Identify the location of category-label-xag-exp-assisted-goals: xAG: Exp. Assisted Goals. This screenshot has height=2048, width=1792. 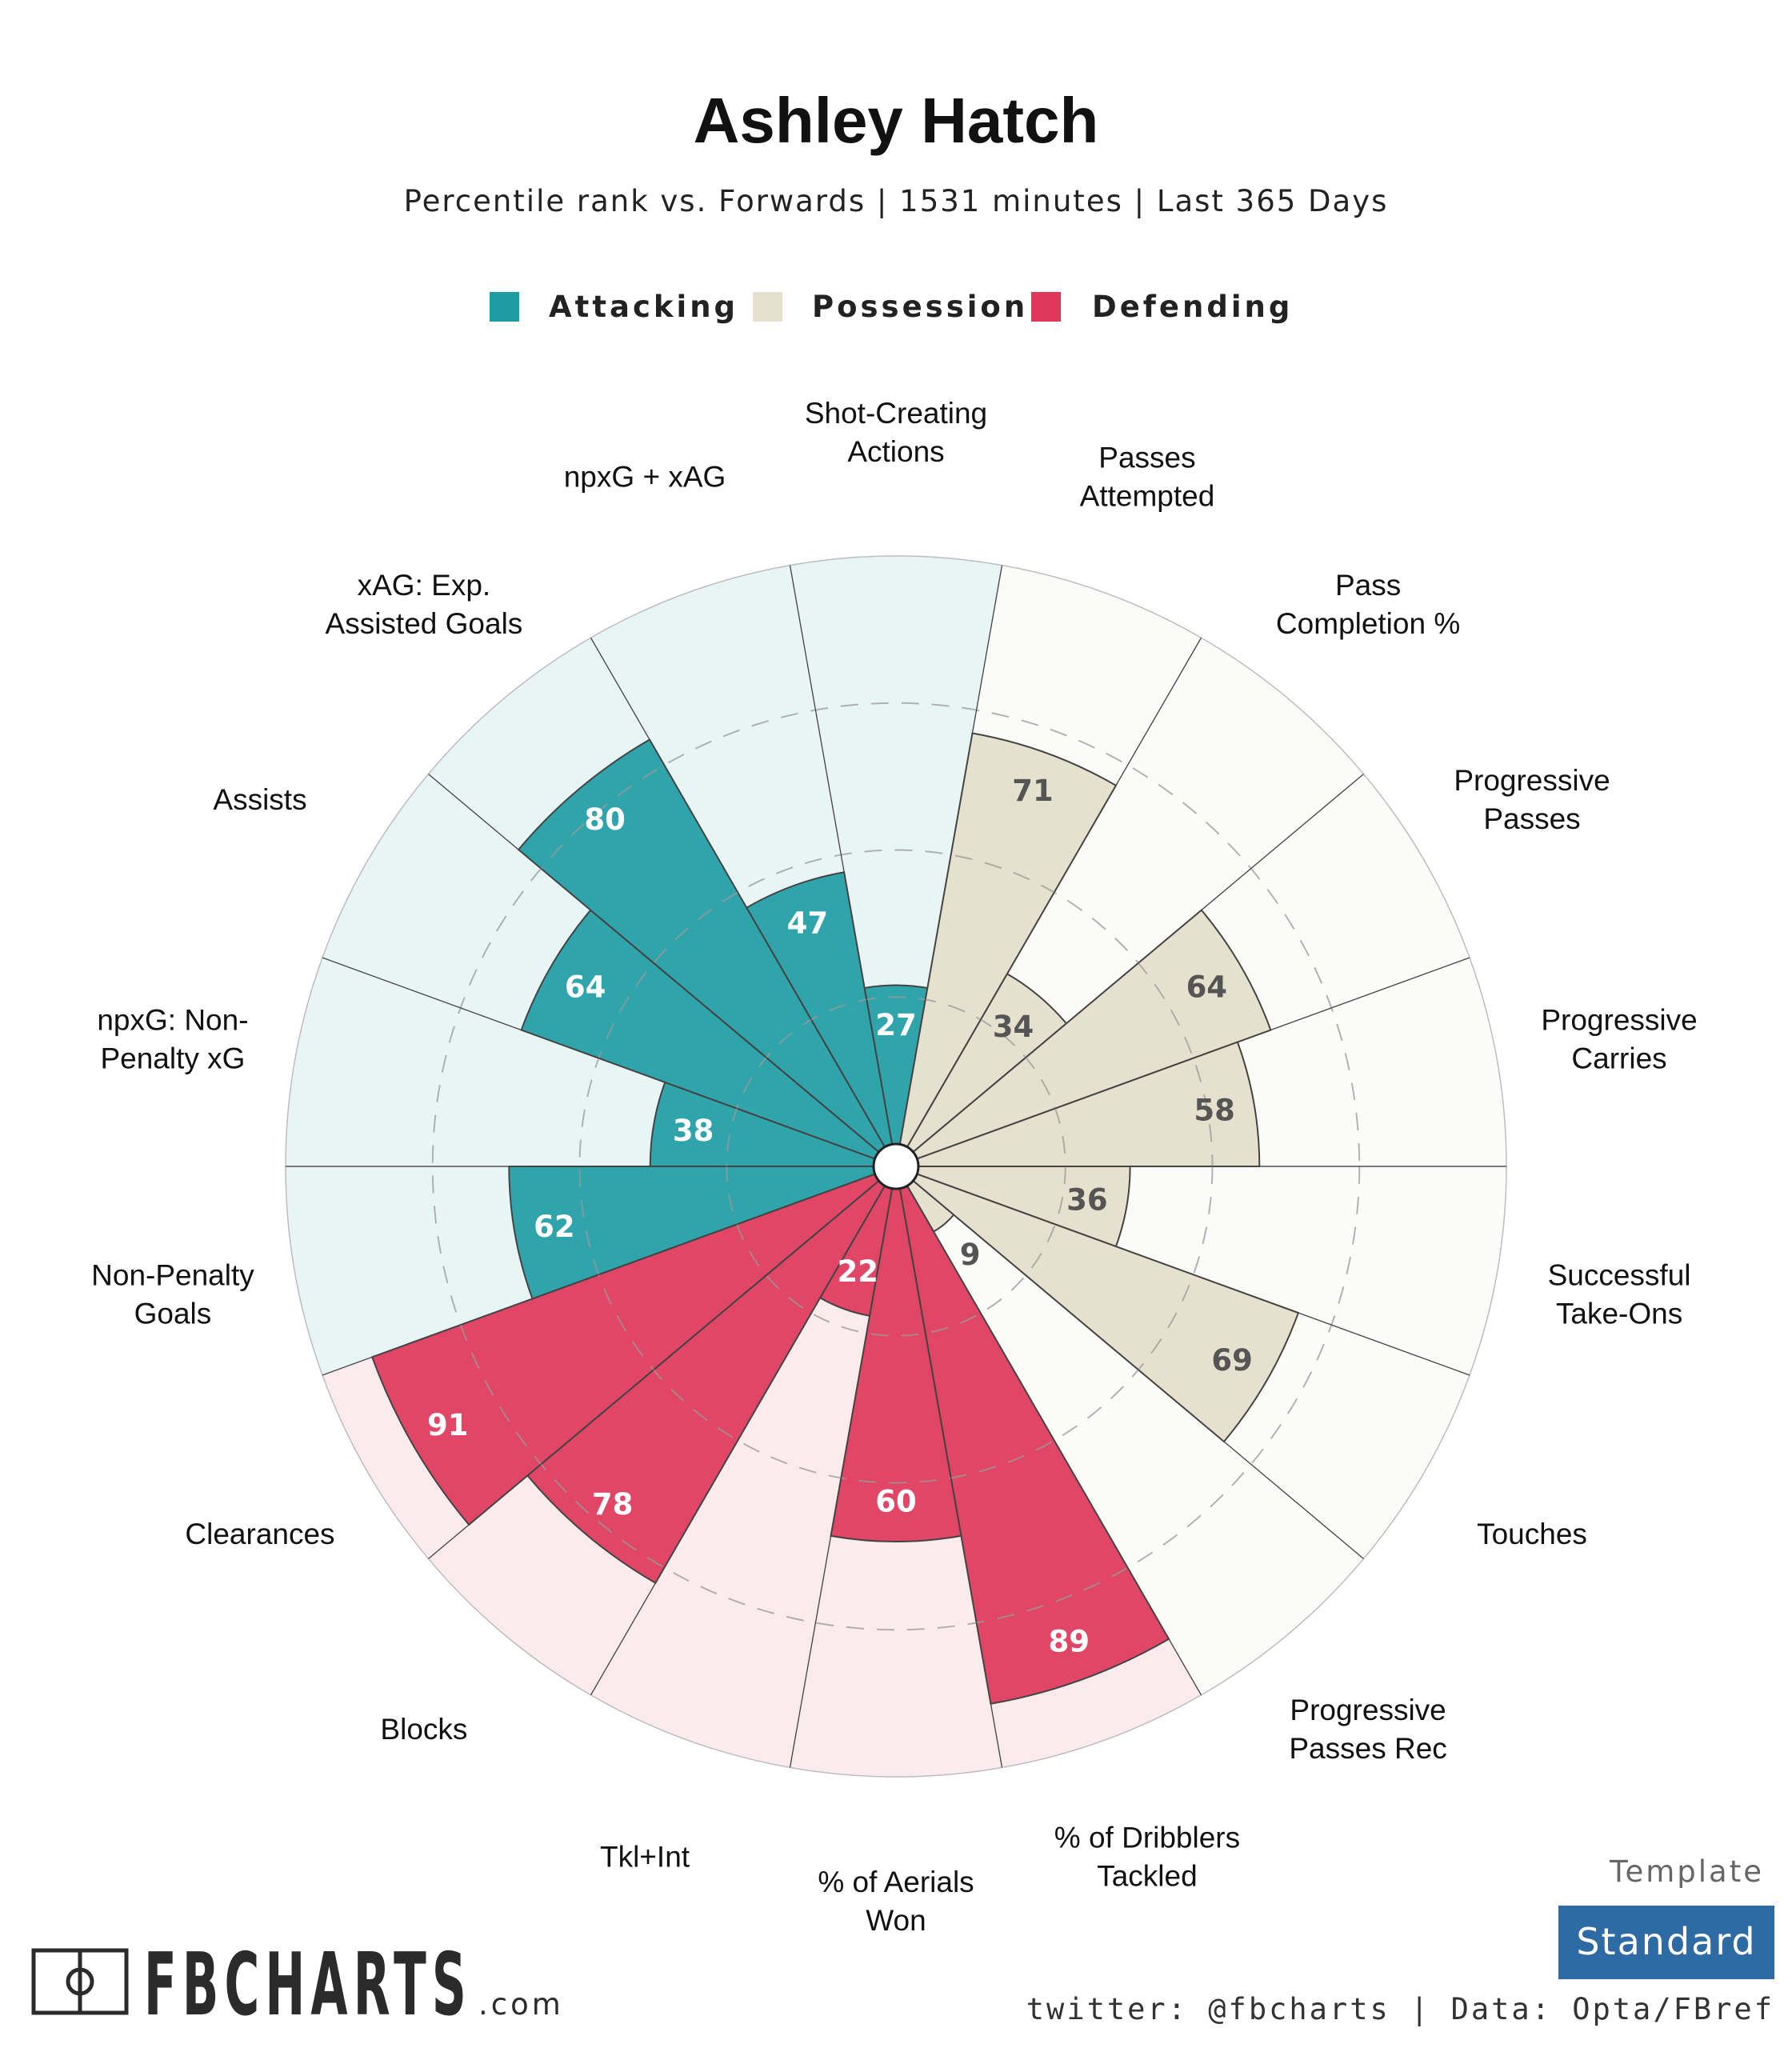
(424, 603).